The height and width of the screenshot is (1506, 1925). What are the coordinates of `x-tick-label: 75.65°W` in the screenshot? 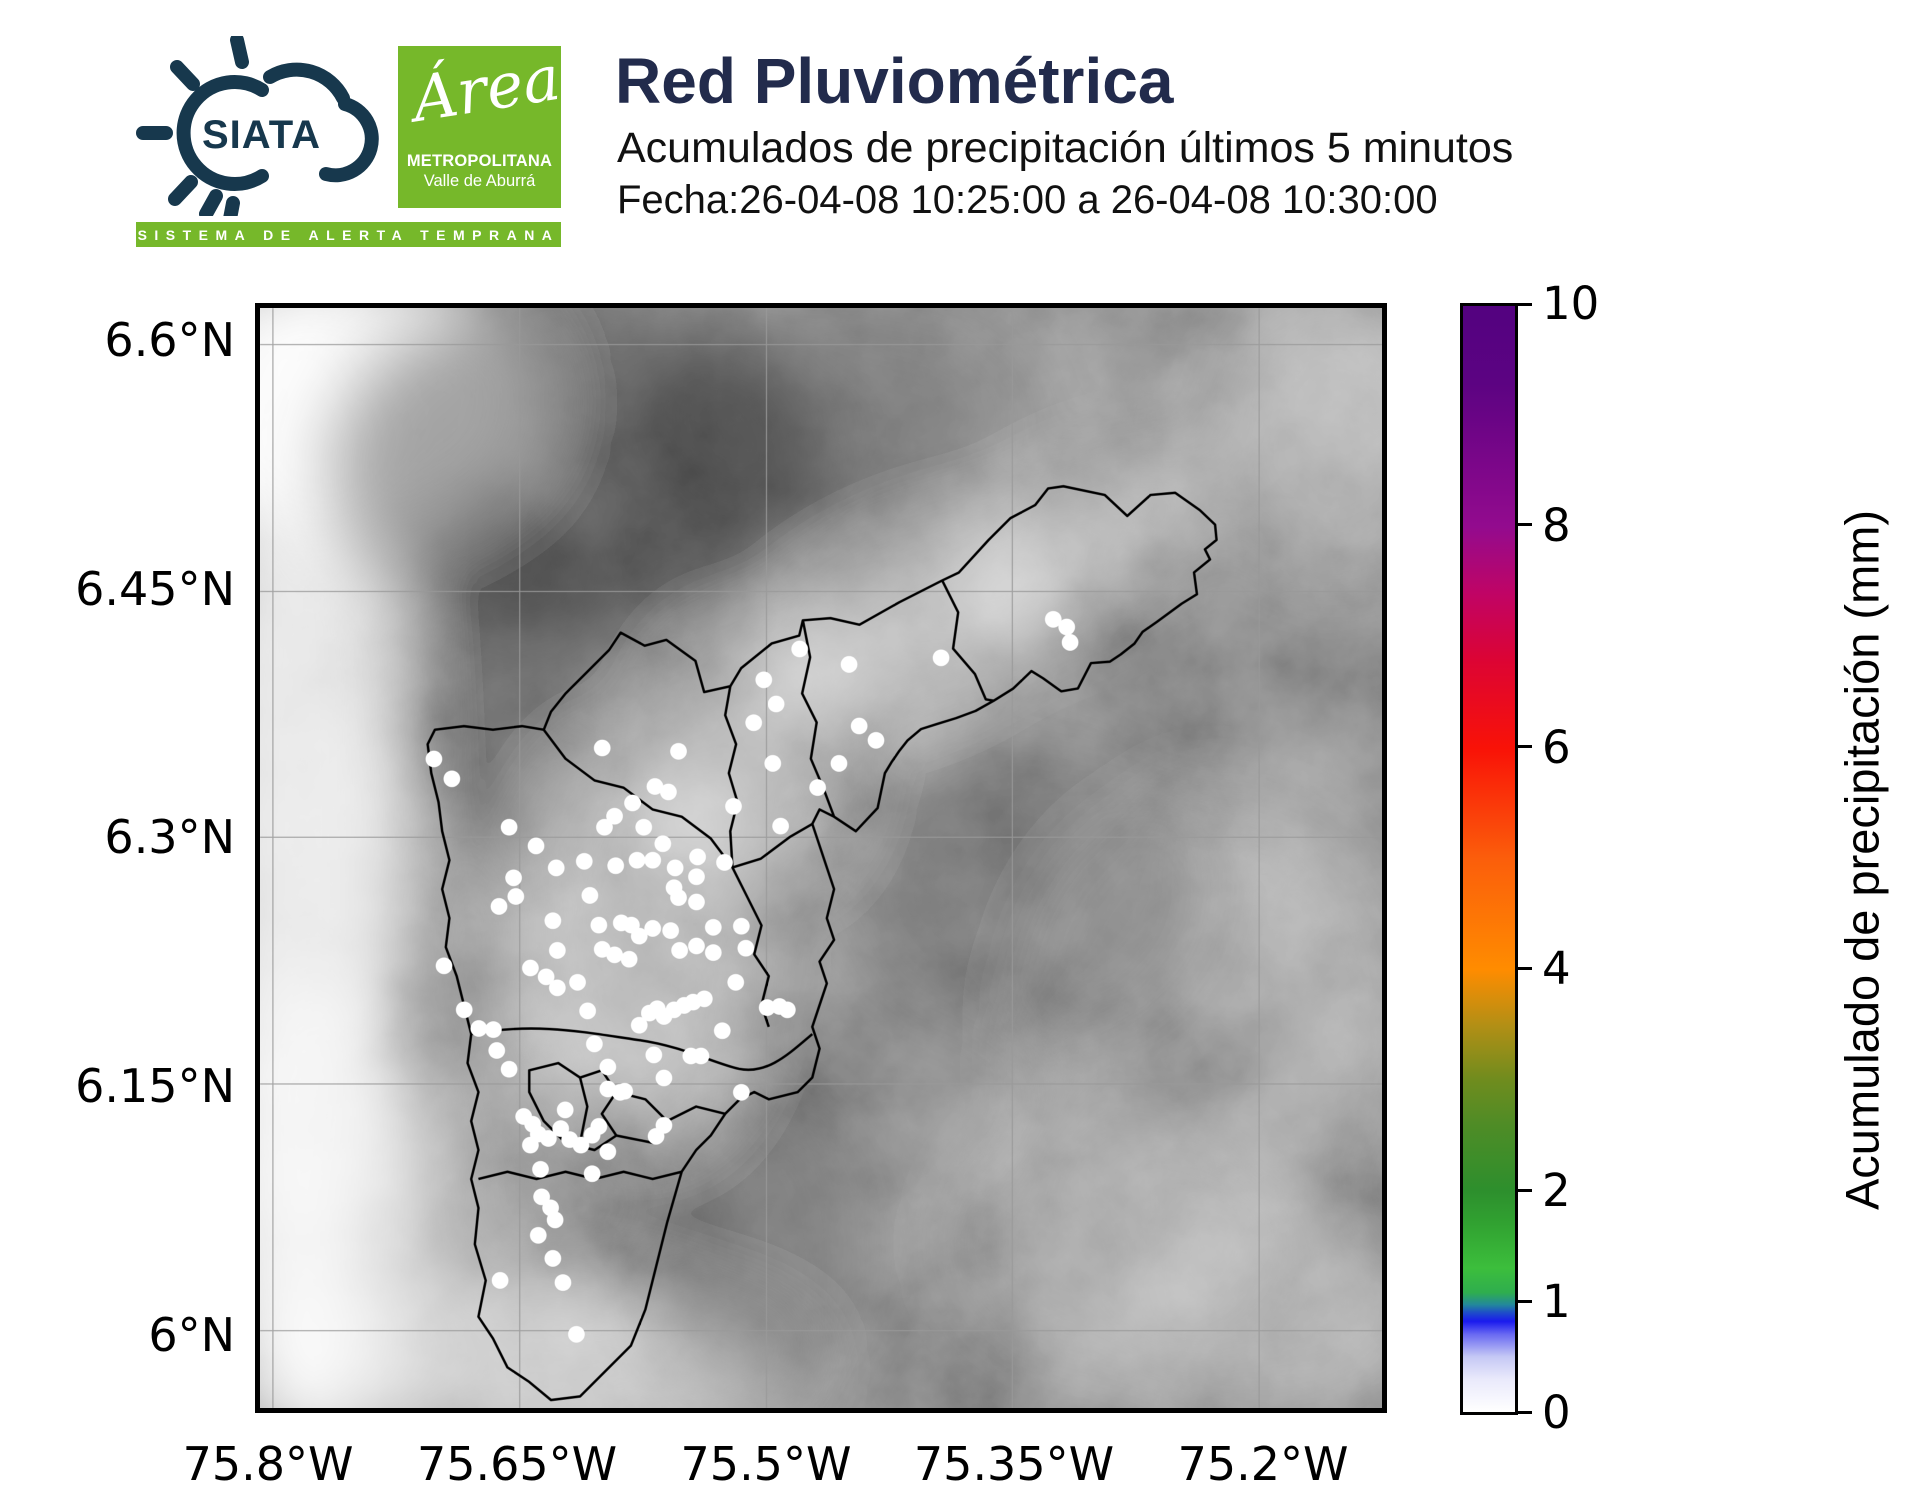 It's located at (517, 1464).